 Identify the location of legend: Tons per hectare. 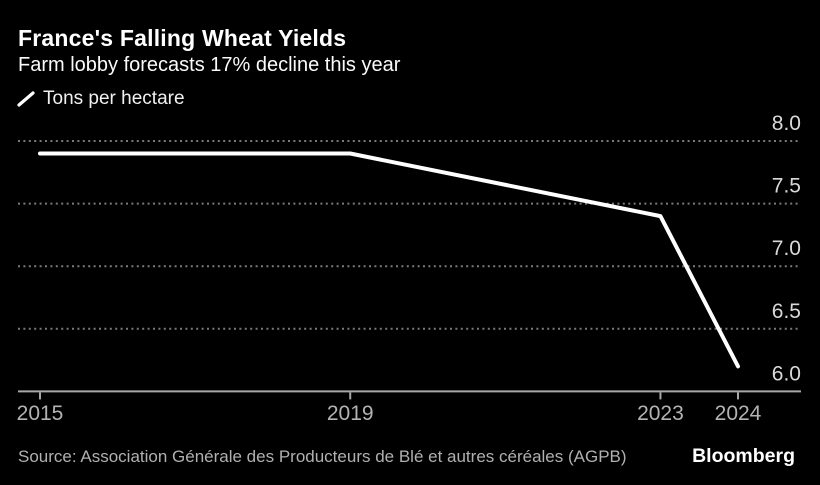
(101, 99).